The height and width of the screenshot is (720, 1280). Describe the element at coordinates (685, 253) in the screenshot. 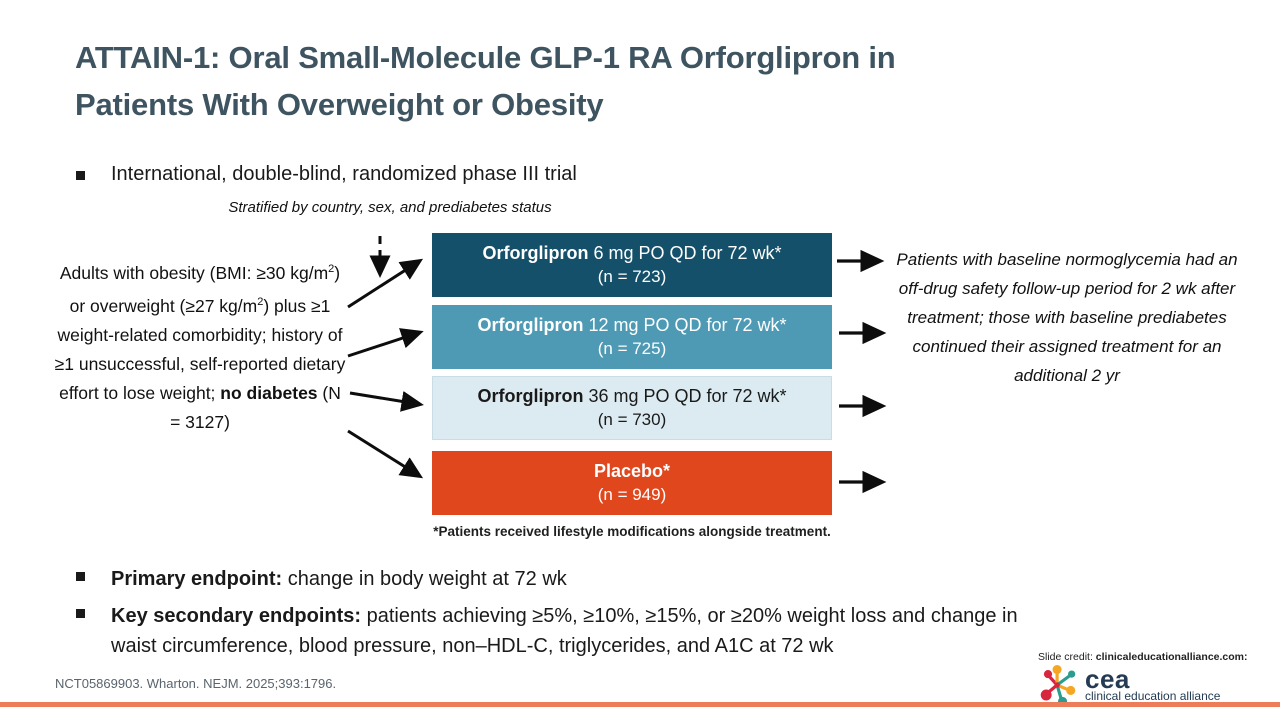

I see `arm-dose-text: 6 mg PO QD for 72 wk*` at that location.